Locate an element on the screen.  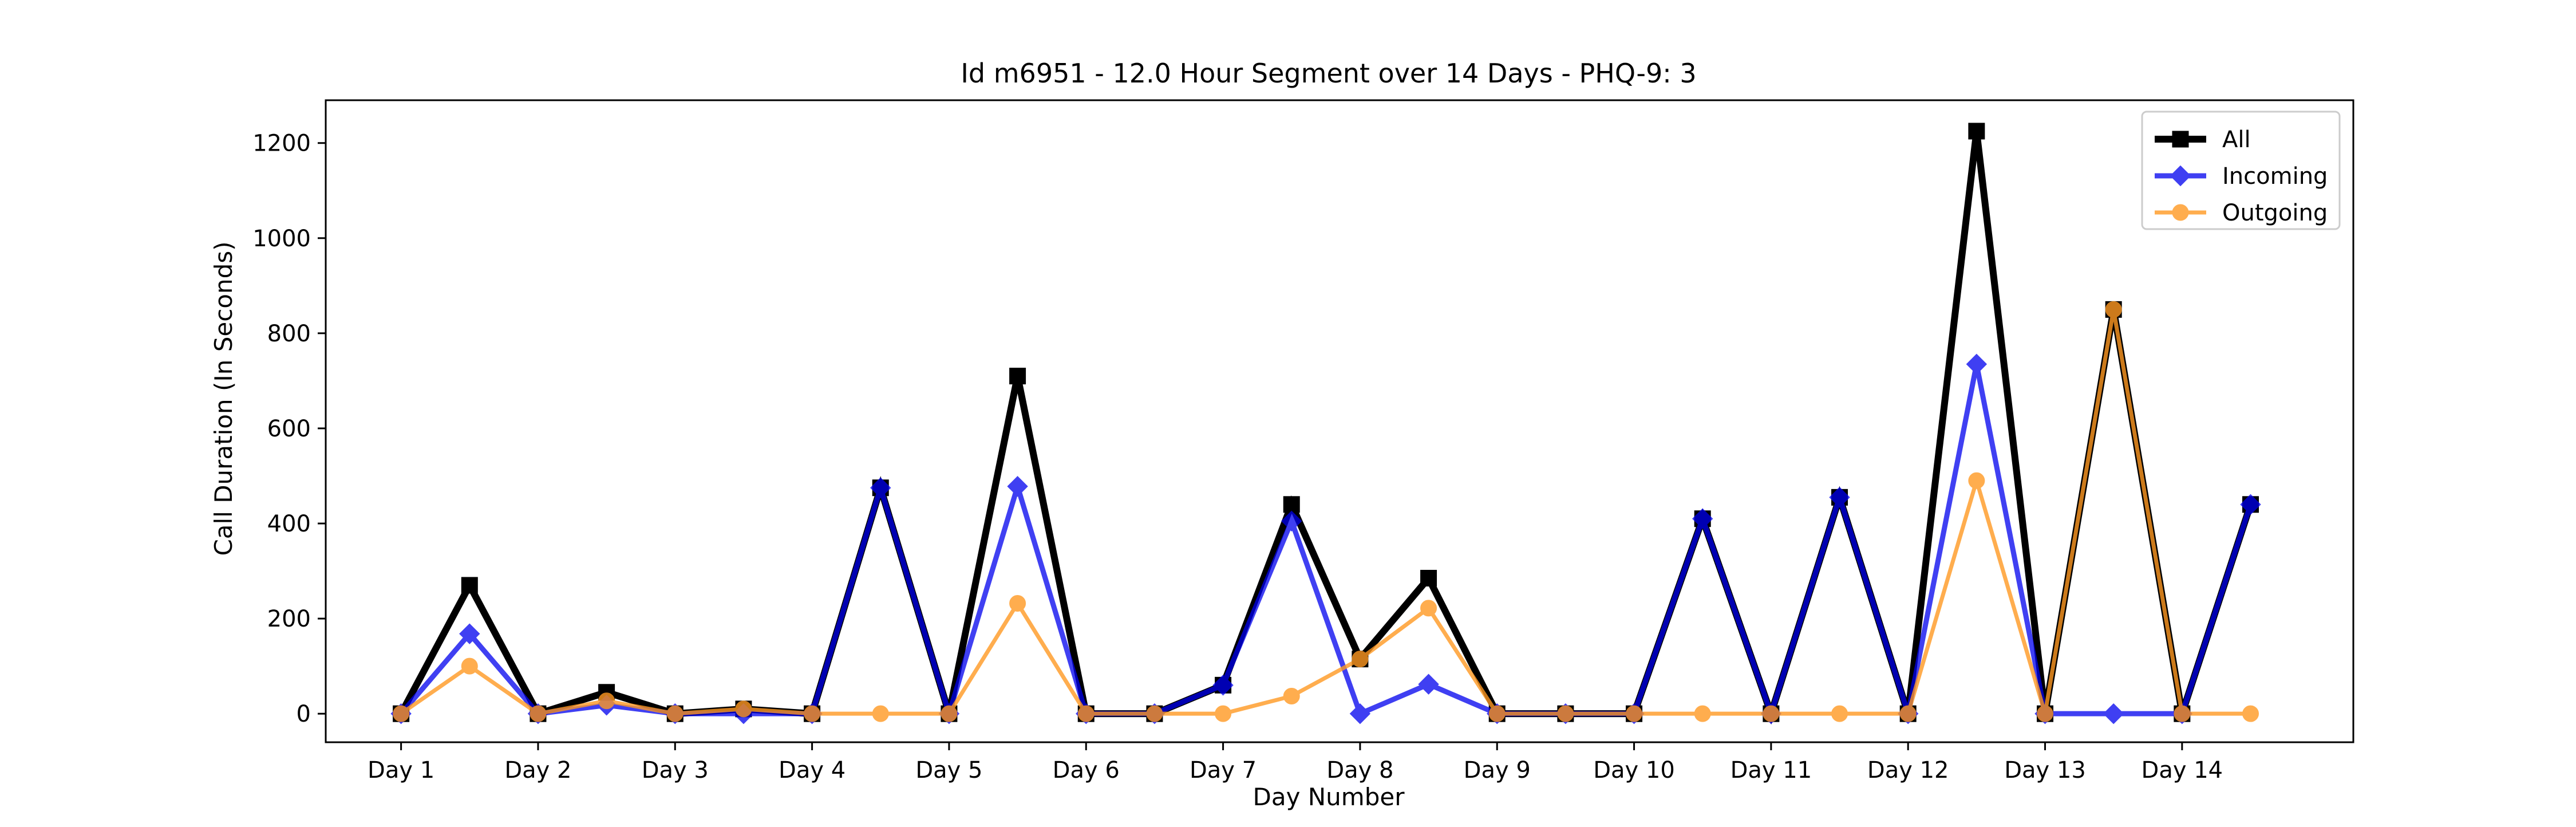
legend-label-outgoing: Outgoing is located at coordinates (2275, 213).